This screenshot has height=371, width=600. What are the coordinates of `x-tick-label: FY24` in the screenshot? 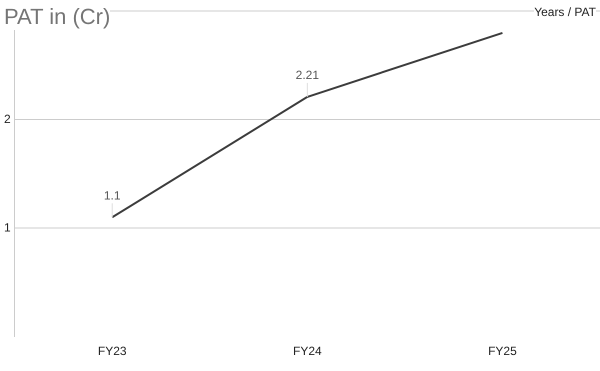 It's located at (307, 351).